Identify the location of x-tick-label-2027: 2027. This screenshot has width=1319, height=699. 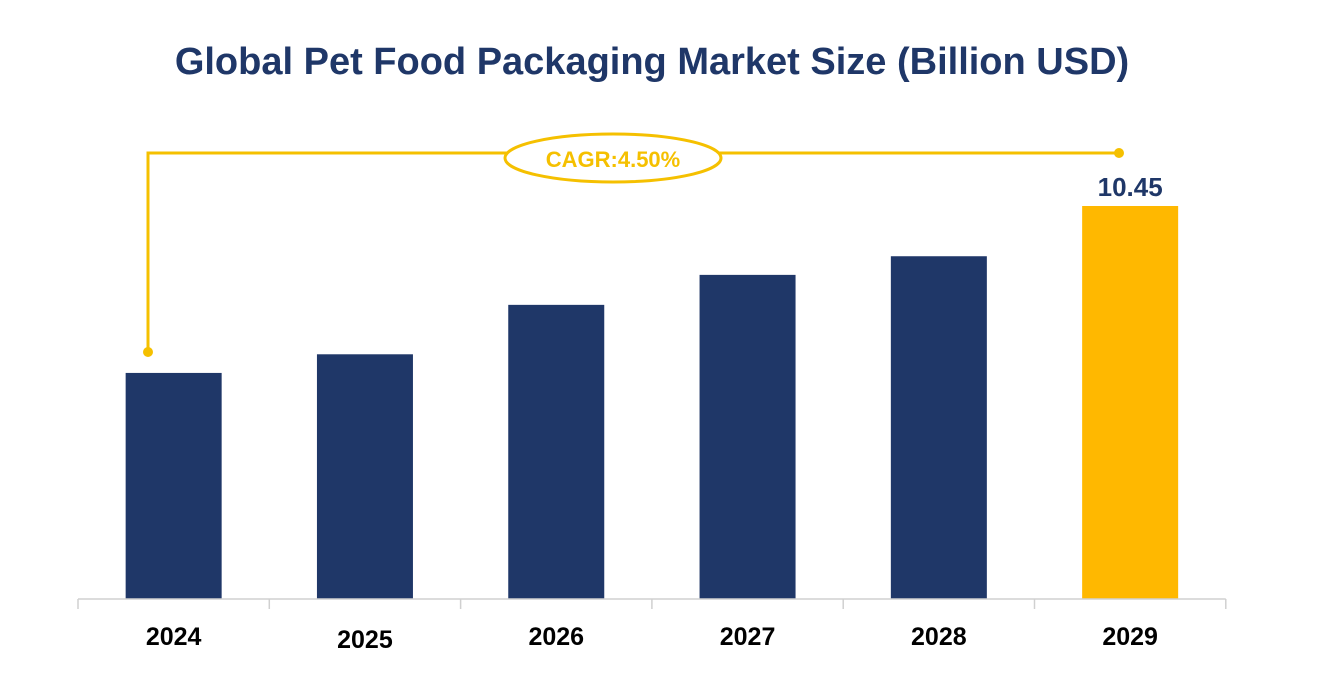
(748, 637).